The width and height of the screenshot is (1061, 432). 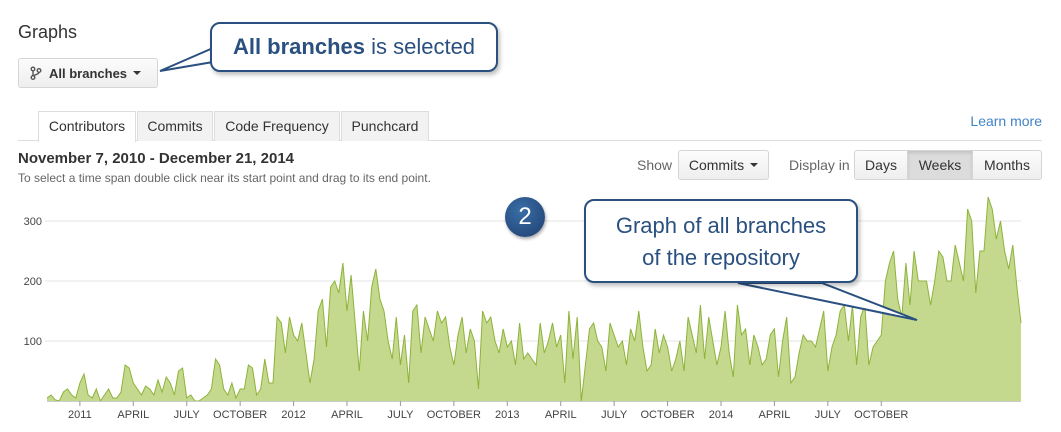 What do you see at coordinates (420, 46) in the screenshot?
I see `callout-rest-text: is selected` at bounding box center [420, 46].